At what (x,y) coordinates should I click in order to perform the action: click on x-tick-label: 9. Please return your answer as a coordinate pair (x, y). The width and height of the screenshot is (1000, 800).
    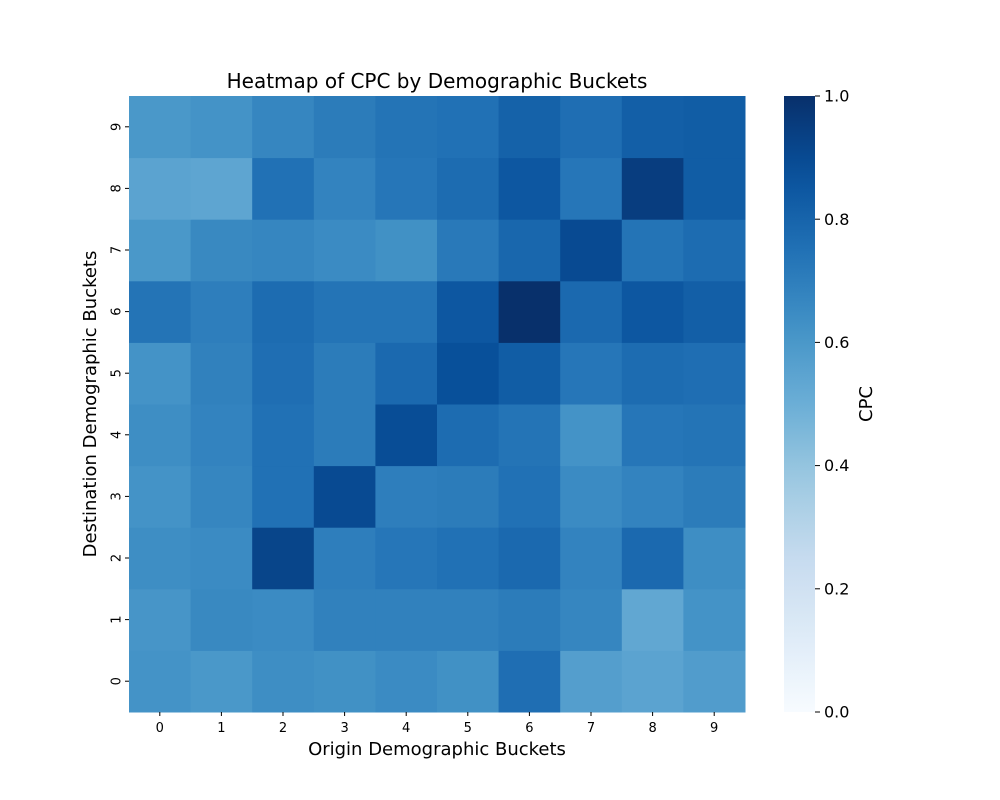
    Looking at the image, I should click on (714, 728).